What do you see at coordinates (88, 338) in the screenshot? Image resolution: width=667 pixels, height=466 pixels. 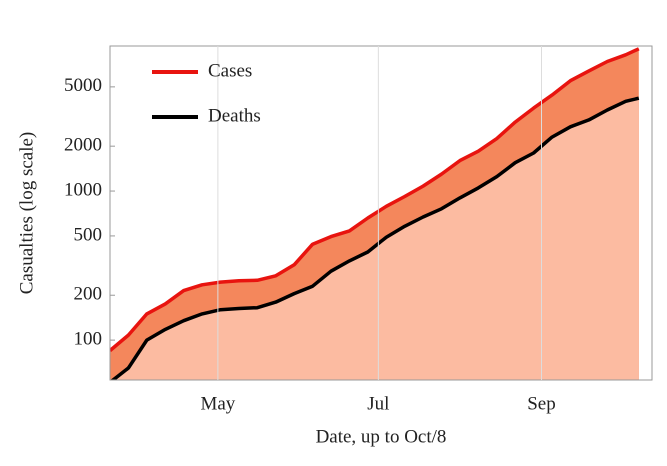 I see `y-tick-label: 100` at bounding box center [88, 338].